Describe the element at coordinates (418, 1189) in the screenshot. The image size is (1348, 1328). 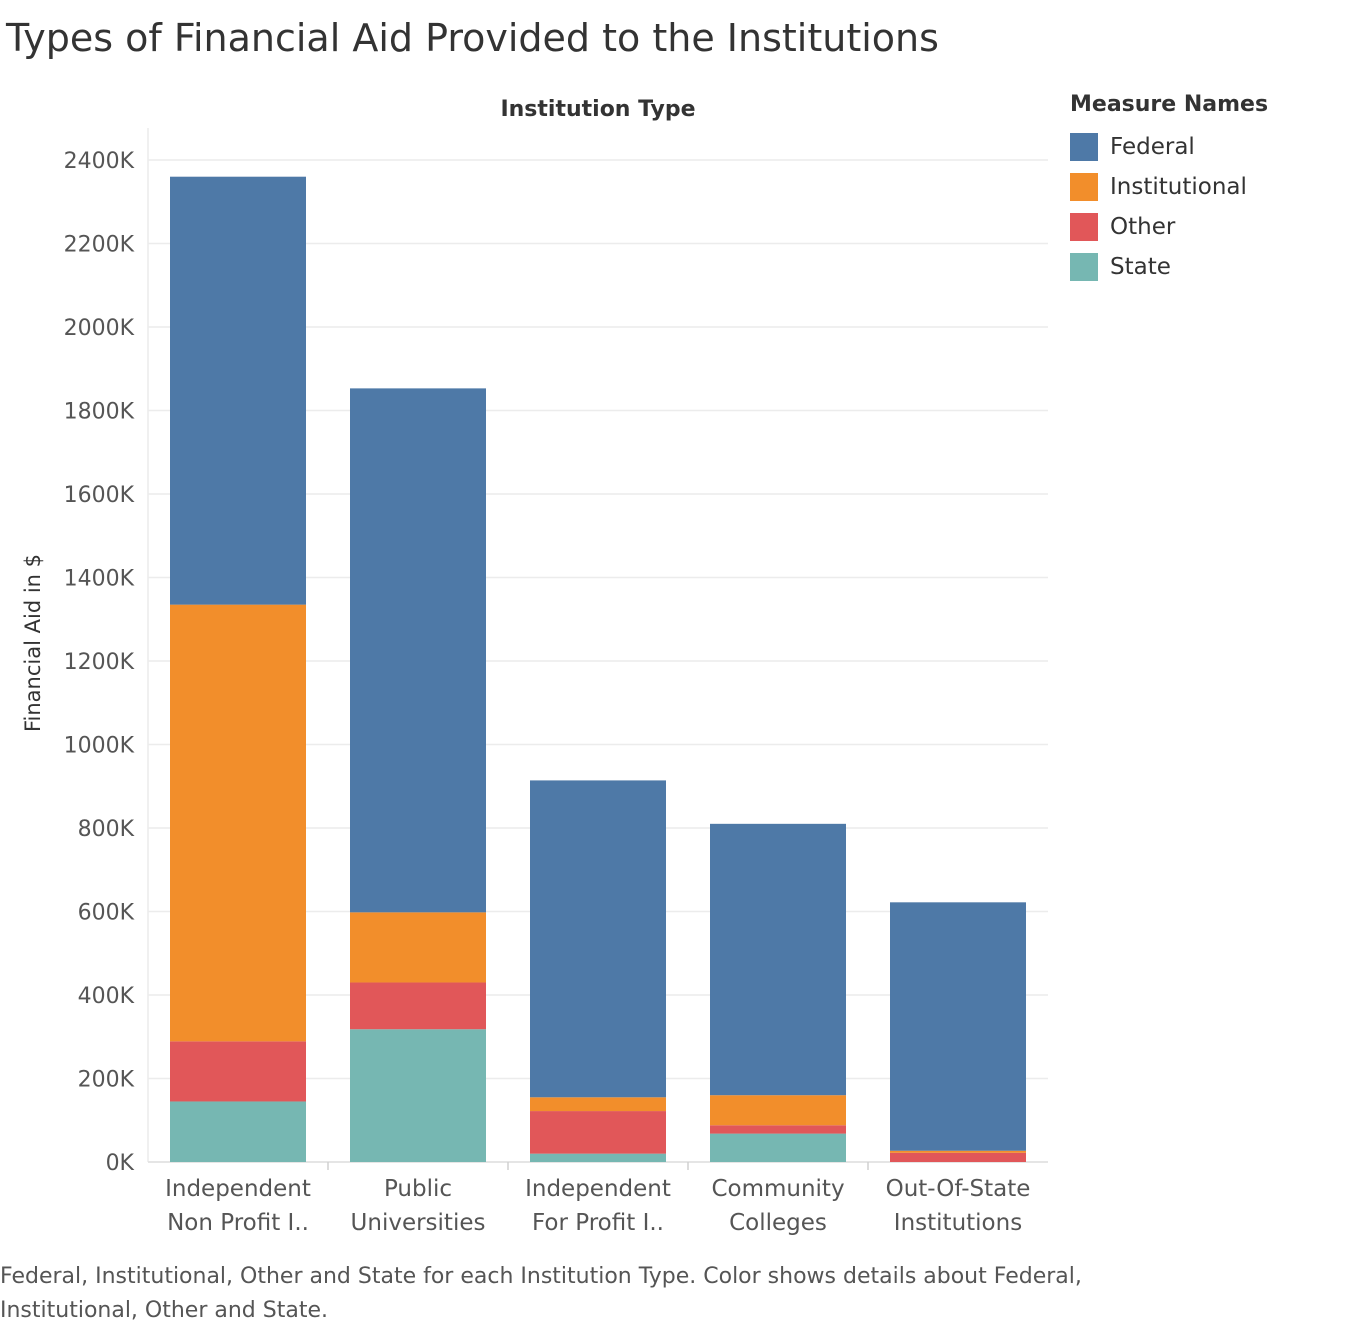
I see `x-tick-label: Public` at that location.